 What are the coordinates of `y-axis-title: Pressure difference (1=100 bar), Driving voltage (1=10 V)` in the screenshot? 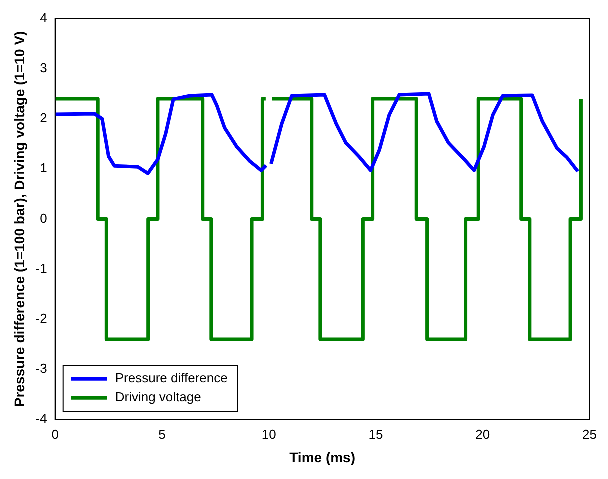 It's located at (19, 219).